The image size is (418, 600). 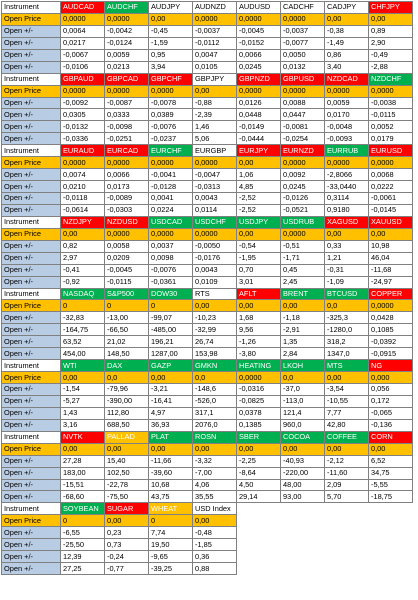 What do you see at coordinates (346, 67) in the screenshot?
I see `open-change-value: 3,40` at bounding box center [346, 67].